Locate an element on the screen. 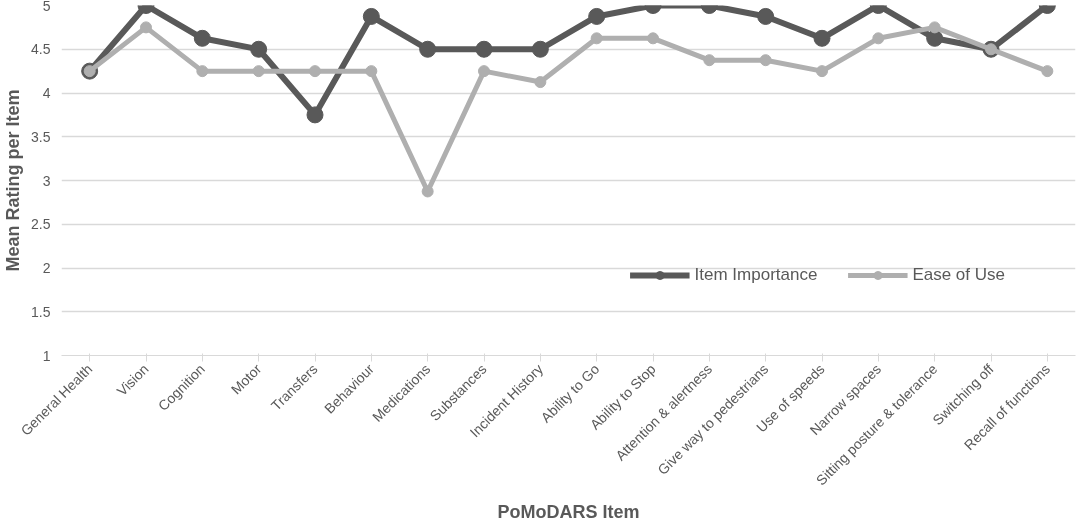  y-tick-label: 1 is located at coordinates (46, 355).